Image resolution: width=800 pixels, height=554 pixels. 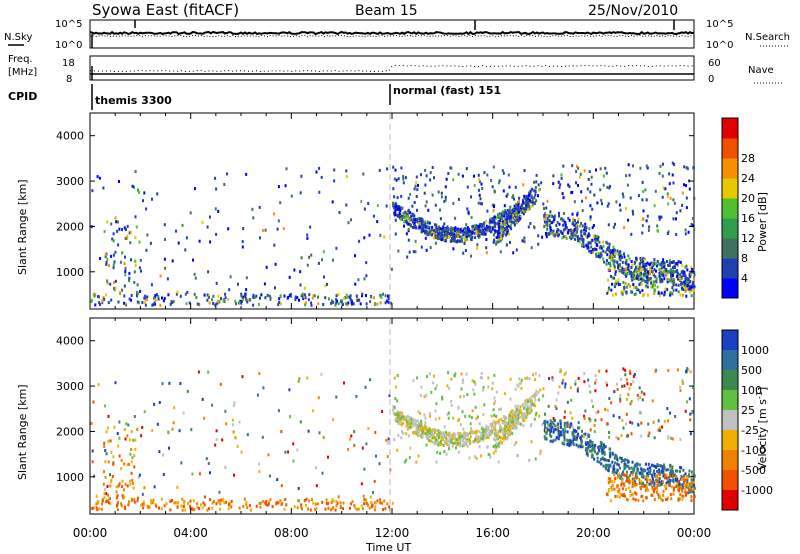 What do you see at coordinates (254, 97) in the screenshot?
I see `cpid-panel: CPID themis 3300 normal (fast) 151` at bounding box center [254, 97].